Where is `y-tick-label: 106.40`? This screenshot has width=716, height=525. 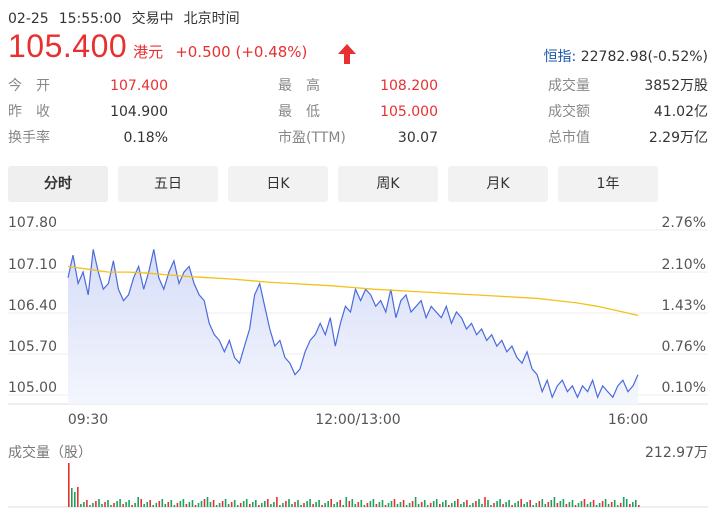 y-tick-label: 106.40 is located at coordinates (32, 306).